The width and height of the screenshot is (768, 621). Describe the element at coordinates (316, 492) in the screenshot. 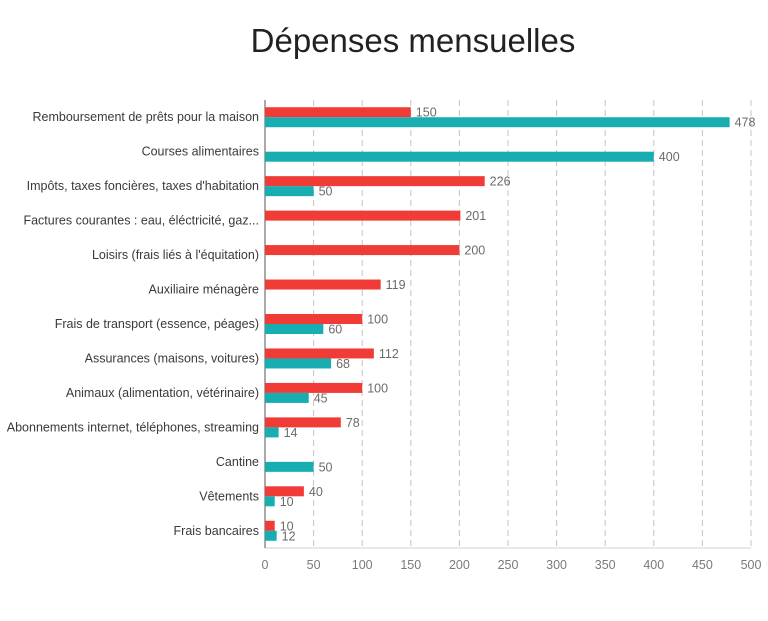

I see `data-label: 40` at that location.